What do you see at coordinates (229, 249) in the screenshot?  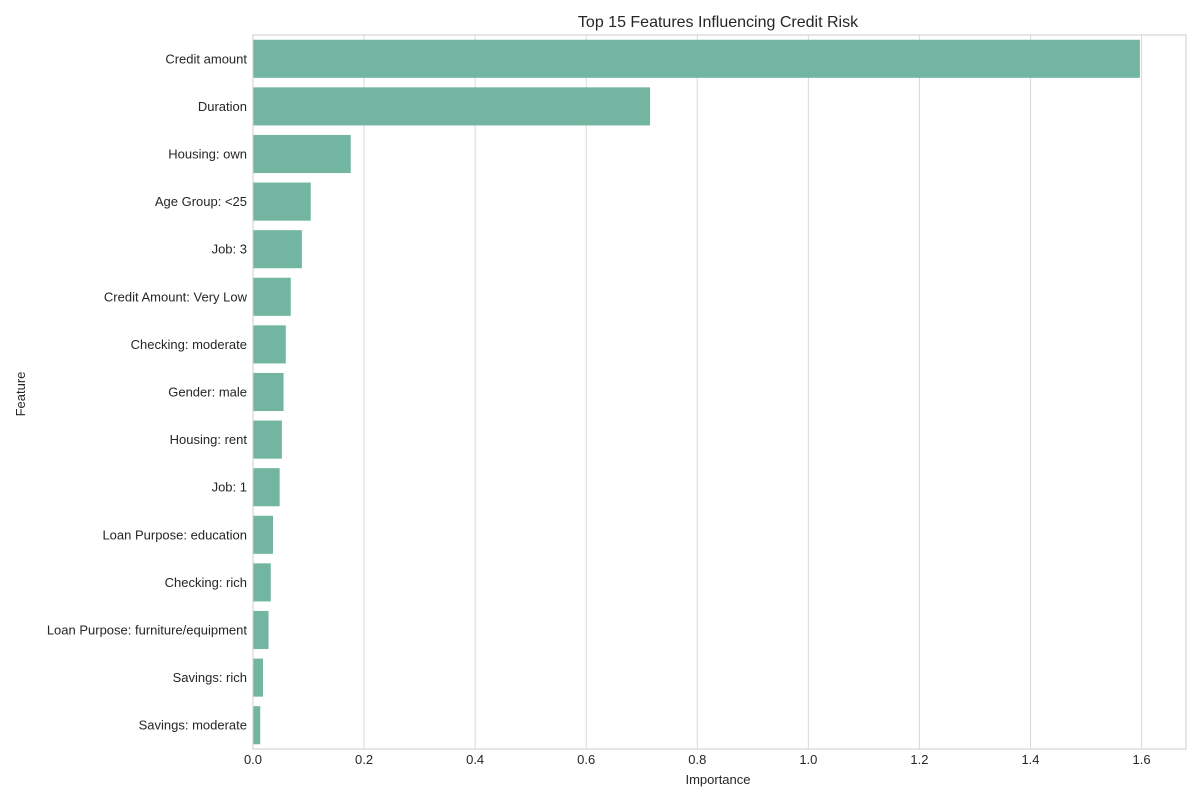 I see `y-tick-label: Job: 3` at bounding box center [229, 249].